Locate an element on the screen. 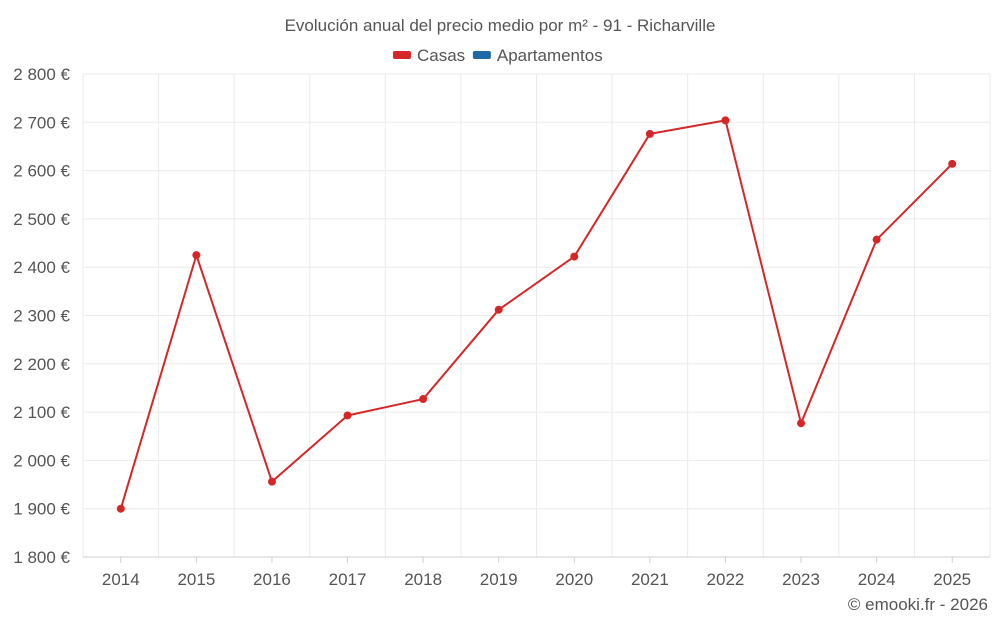 The height and width of the screenshot is (625, 1000). y-tick-label: 1 900 € is located at coordinates (41, 509).